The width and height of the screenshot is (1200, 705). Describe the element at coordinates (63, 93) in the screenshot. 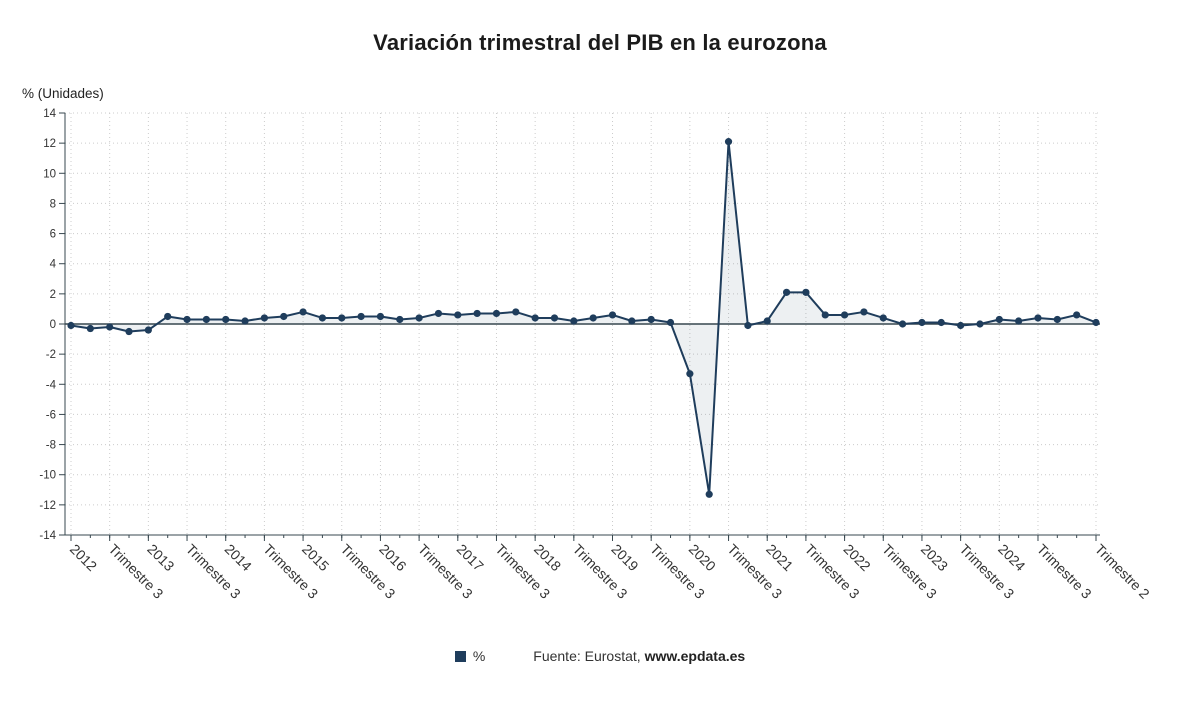

I see `y-axis-title: % (Unidades)` at that location.